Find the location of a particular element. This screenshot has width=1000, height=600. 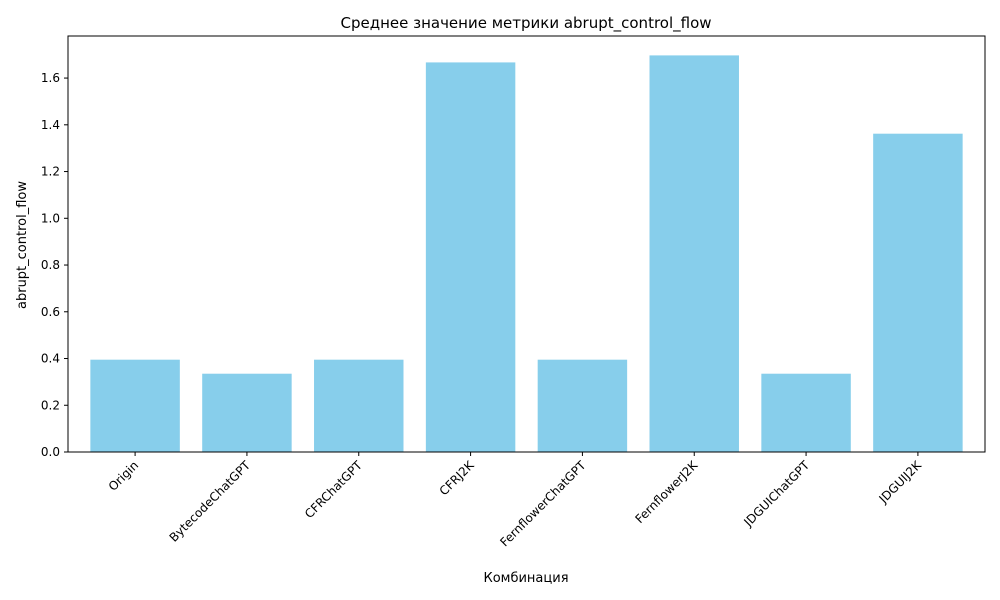

y-tick-label: 0.8 is located at coordinates (50, 265).